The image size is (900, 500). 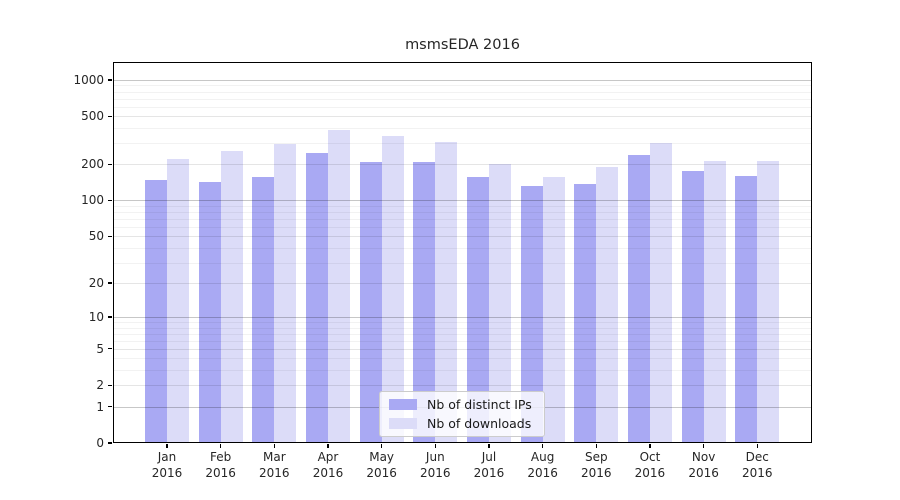 What do you see at coordinates (100, 348) in the screenshot?
I see `y-tick-label: 5` at bounding box center [100, 348].